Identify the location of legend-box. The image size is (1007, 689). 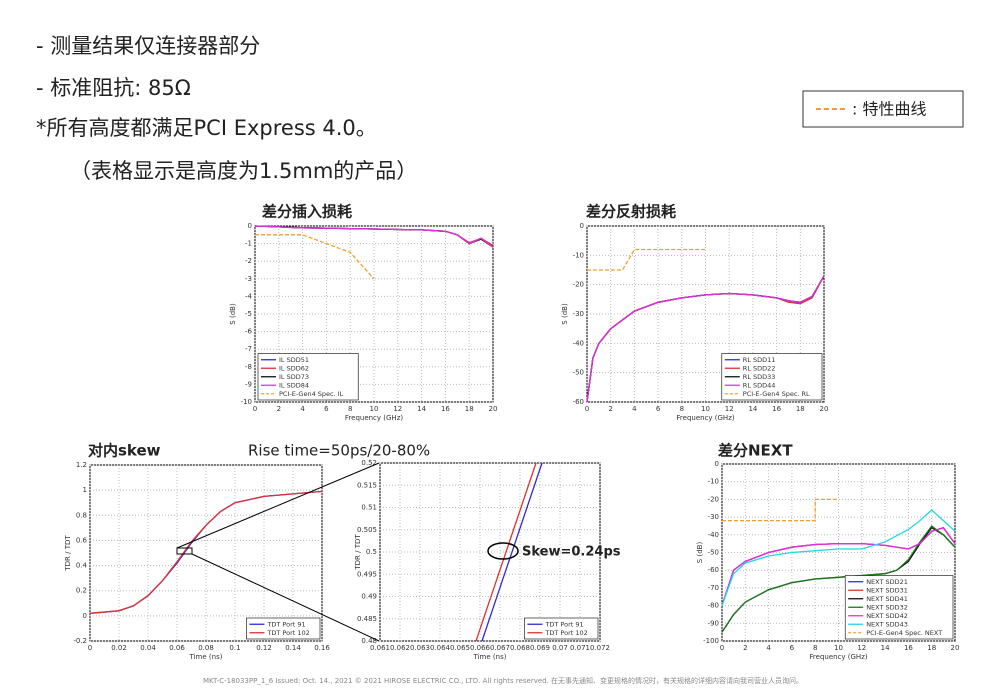
(283, 628).